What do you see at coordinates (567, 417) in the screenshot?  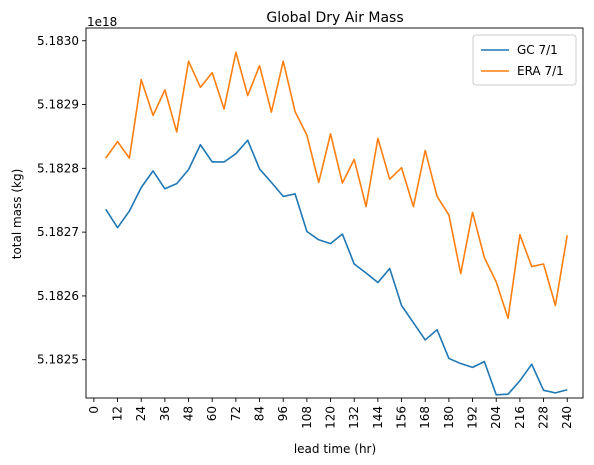 I see `x-tick-label: 240` at bounding box center [567, 417].